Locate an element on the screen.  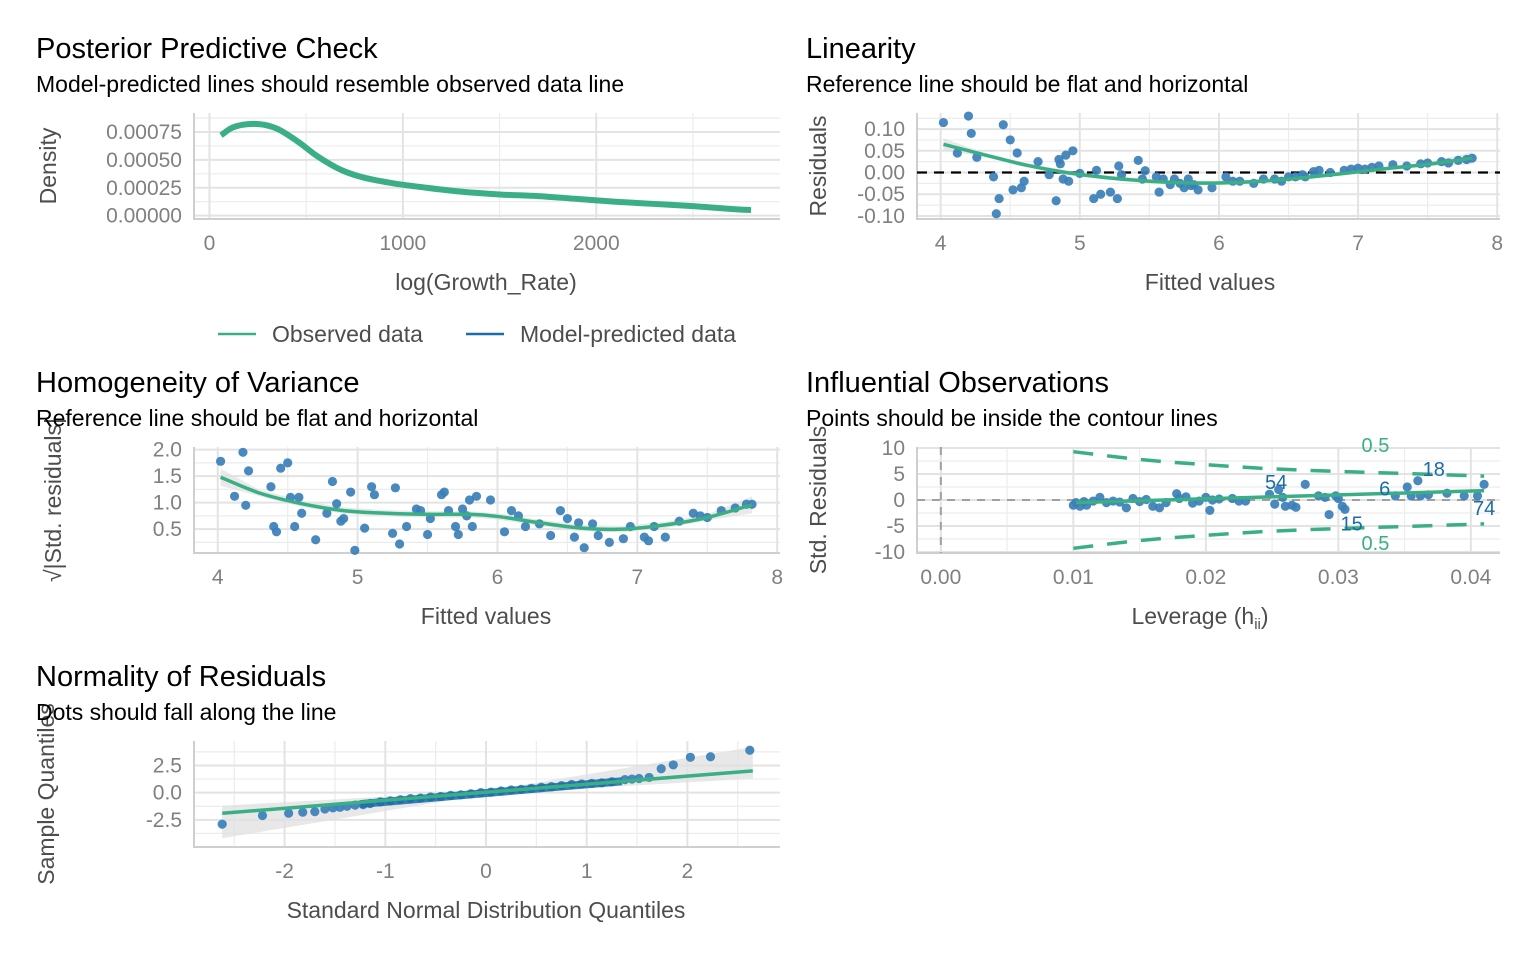
y-tick-label: -0.05 is located at coordinates (881, 194).